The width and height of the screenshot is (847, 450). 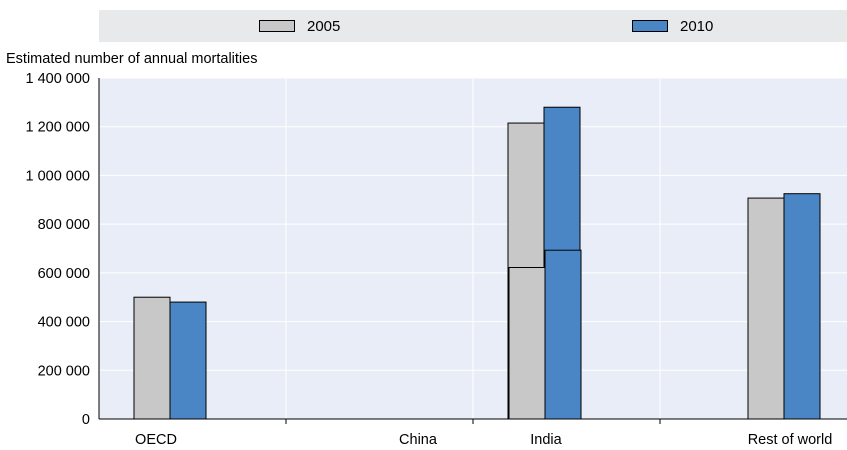 What do you see at coordinates (64, 323) in the screenshot?
I see `y-tick-label: 400 000` at bounding box center [64, 323].